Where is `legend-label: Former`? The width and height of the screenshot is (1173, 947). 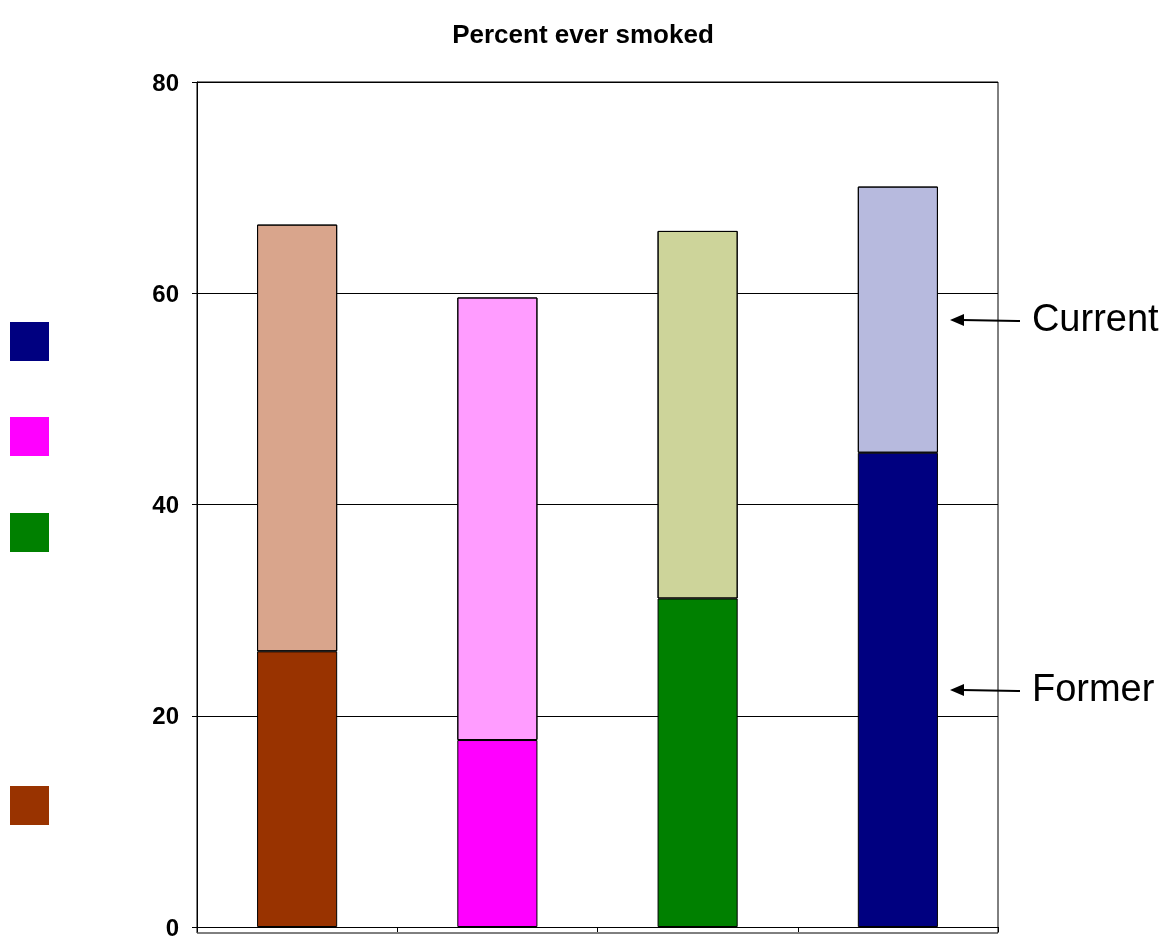
legend-label: Former is located at coordinates (1093, 688).